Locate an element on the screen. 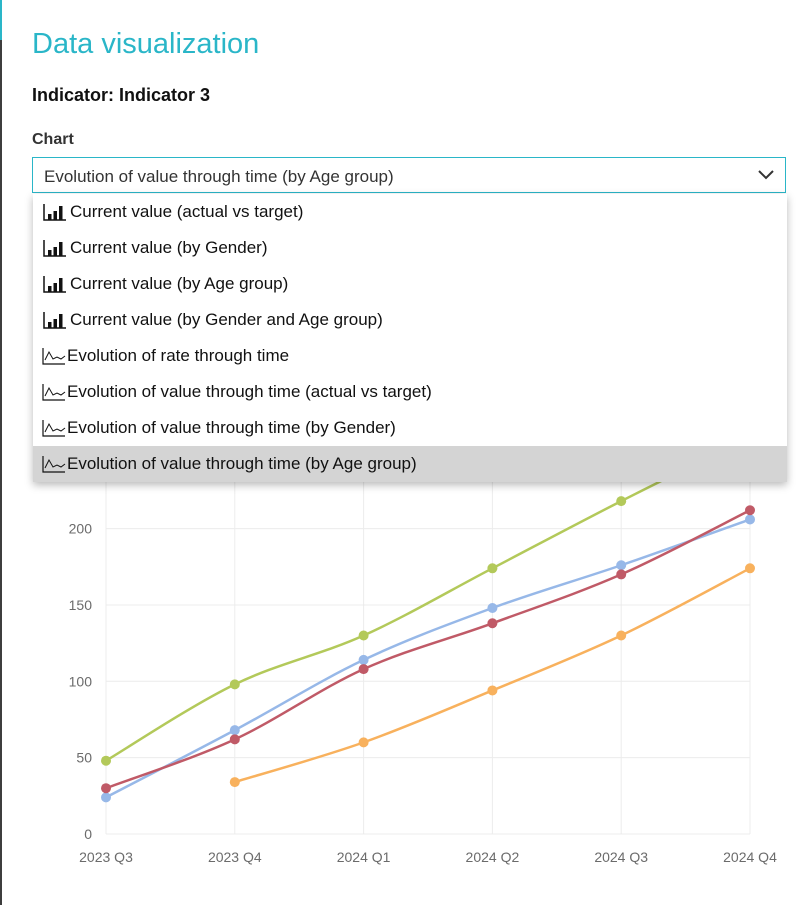 This screenshot has height=905, width=810. x-tick-label: 2023 Q3 is located at coordinates (106, 857).